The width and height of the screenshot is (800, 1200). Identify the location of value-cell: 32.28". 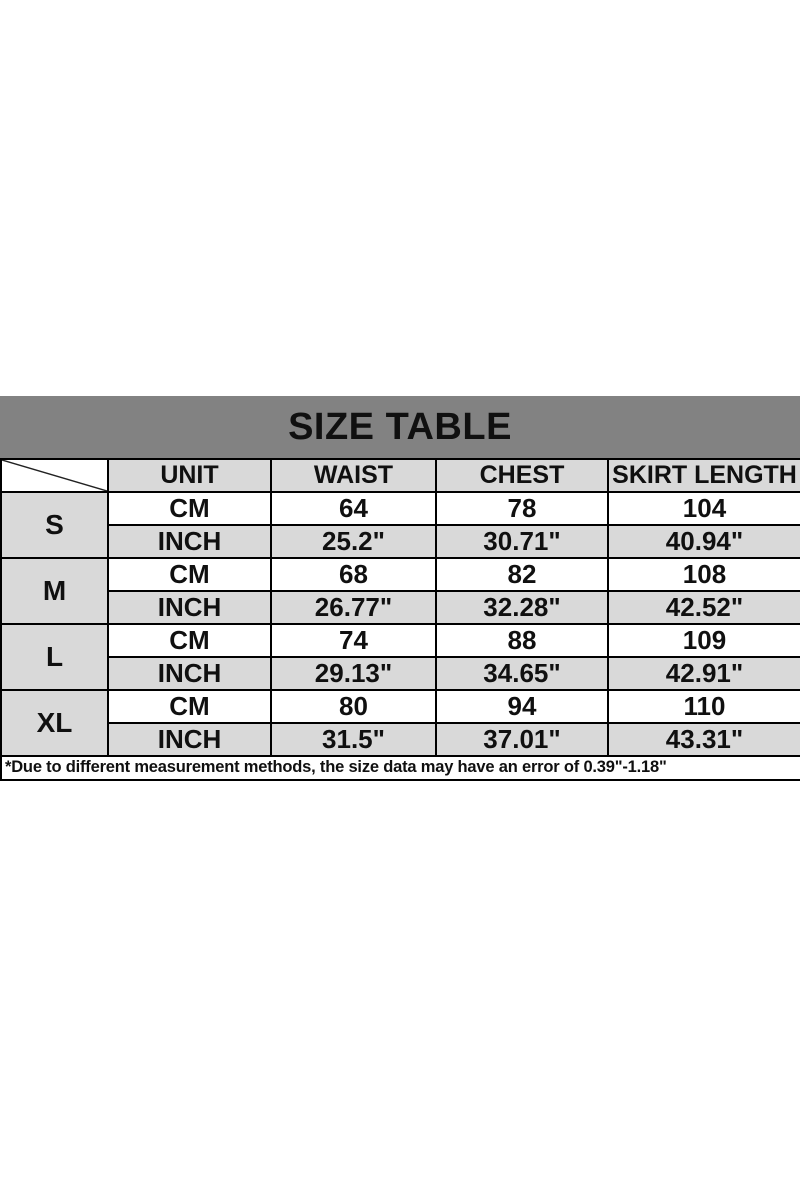
(522, 607).